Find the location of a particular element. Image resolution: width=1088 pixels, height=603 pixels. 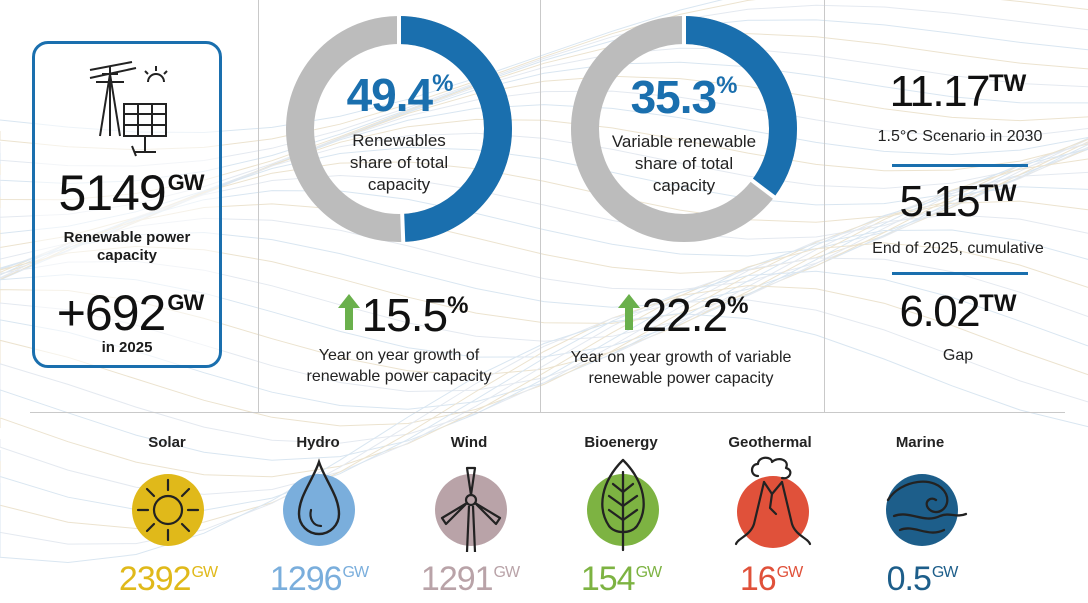

renewables-growth: 15.5% is located at coordinates (402, 315).